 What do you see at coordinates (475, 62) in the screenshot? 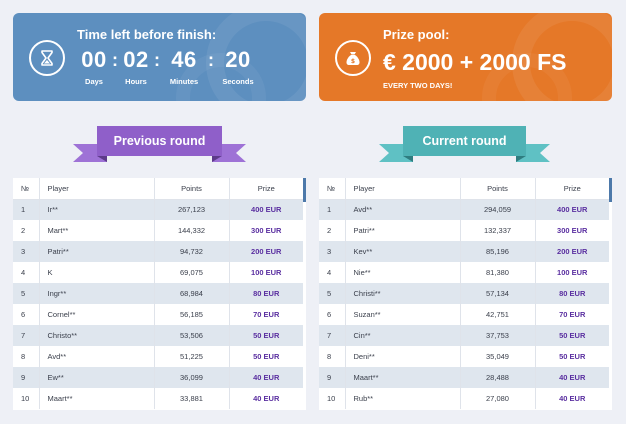
I see `prize-pool-amount: € 2000 + 2000 FS` at bounding box center [475, 62].